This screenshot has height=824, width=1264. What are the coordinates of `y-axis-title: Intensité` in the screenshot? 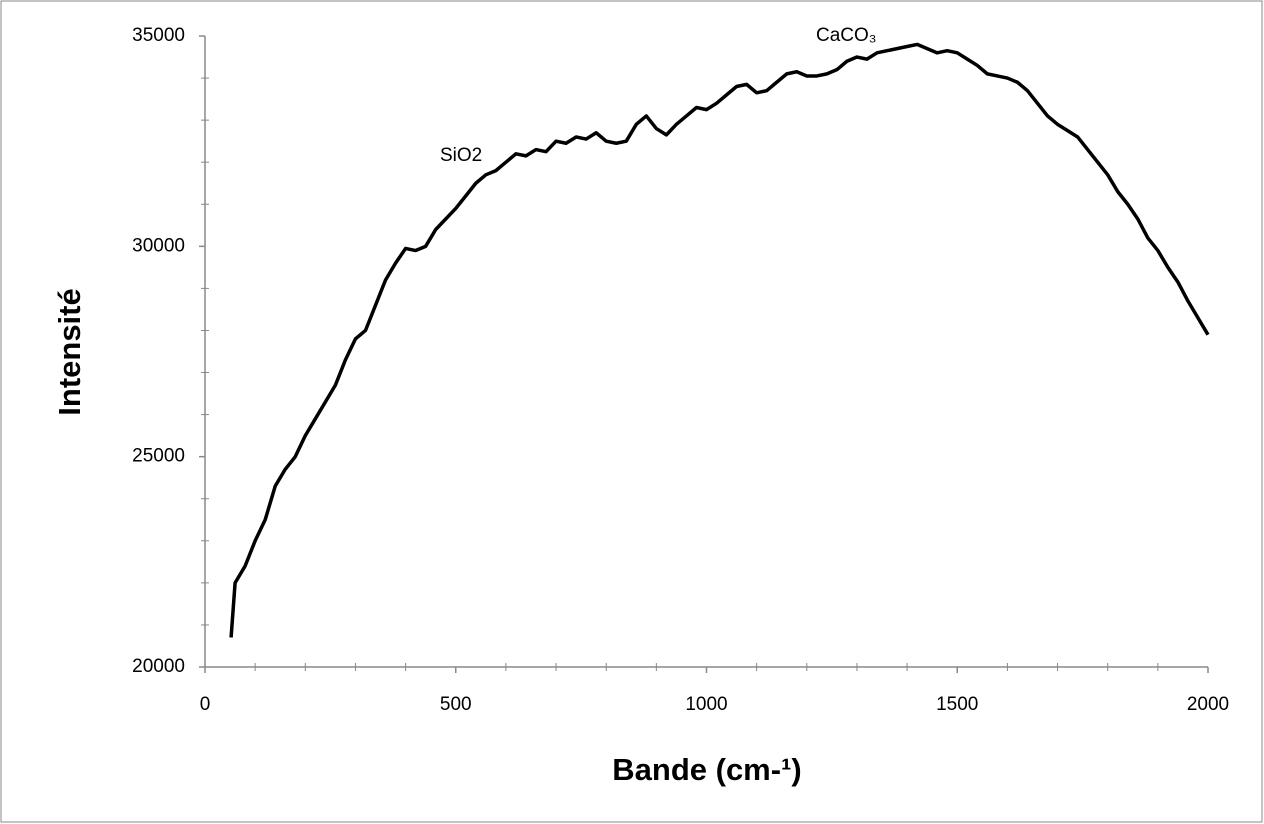 It's located at (69, 351).